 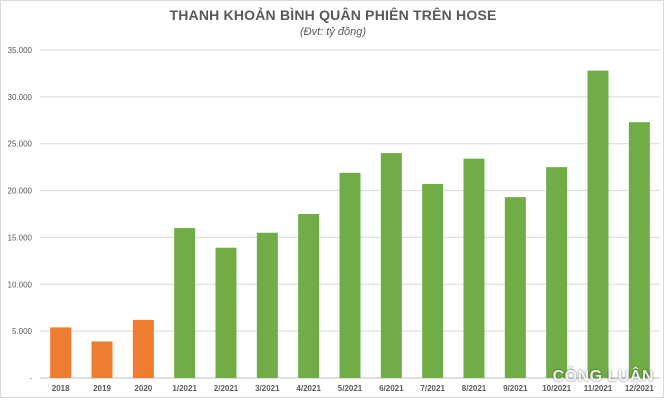 What do you see at coordinates (432, 388) in the screenshot?
I see `x-tick-label: 7/2021` at bounding box center [432, 388].